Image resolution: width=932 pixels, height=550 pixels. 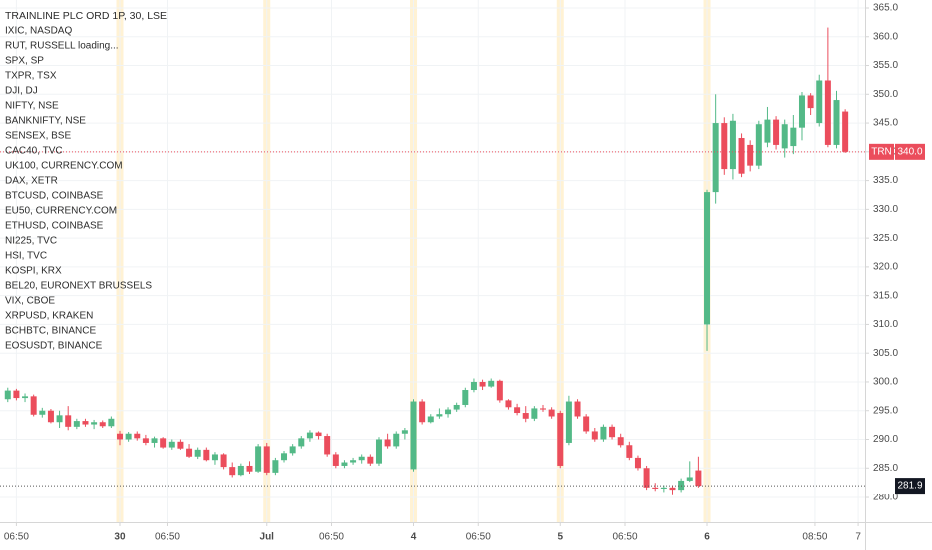 I want to click on symbol-label: BTCUSD, COINBASE, so click(x=54, y=196).